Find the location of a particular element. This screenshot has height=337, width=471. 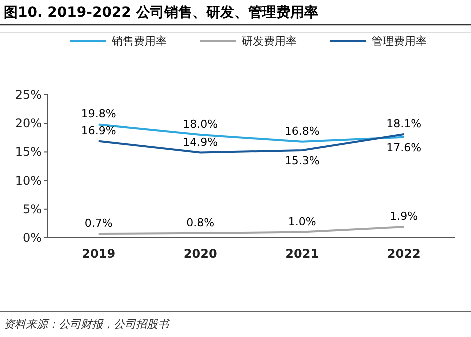

y-tick-label: 15% is located at coordinates (28, 152).